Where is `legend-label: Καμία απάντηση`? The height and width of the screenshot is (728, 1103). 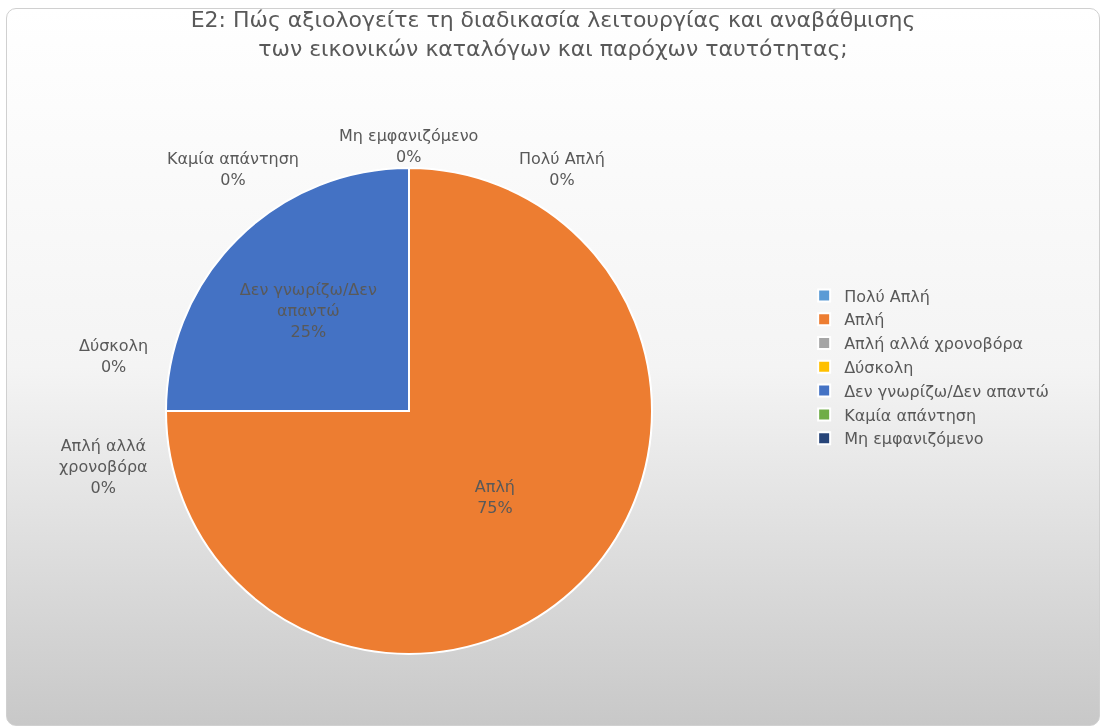
legend-label: Καμία απάντηση is located at coordinates (910, 415).